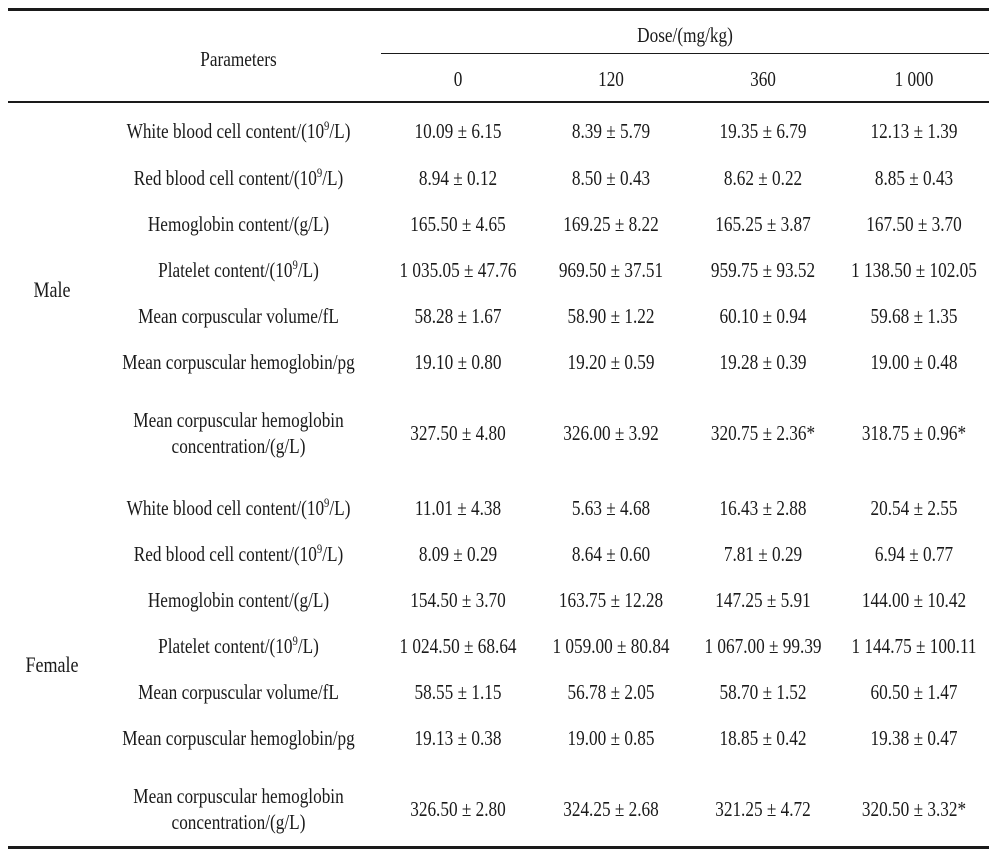 Image resolution: width=997 pixels, height=857 pixels. What do you see at coordinates (763, 738) in the screenshot?
I see `value-cell: 18.85 ± 0.42` at bounding box center [763, 738].